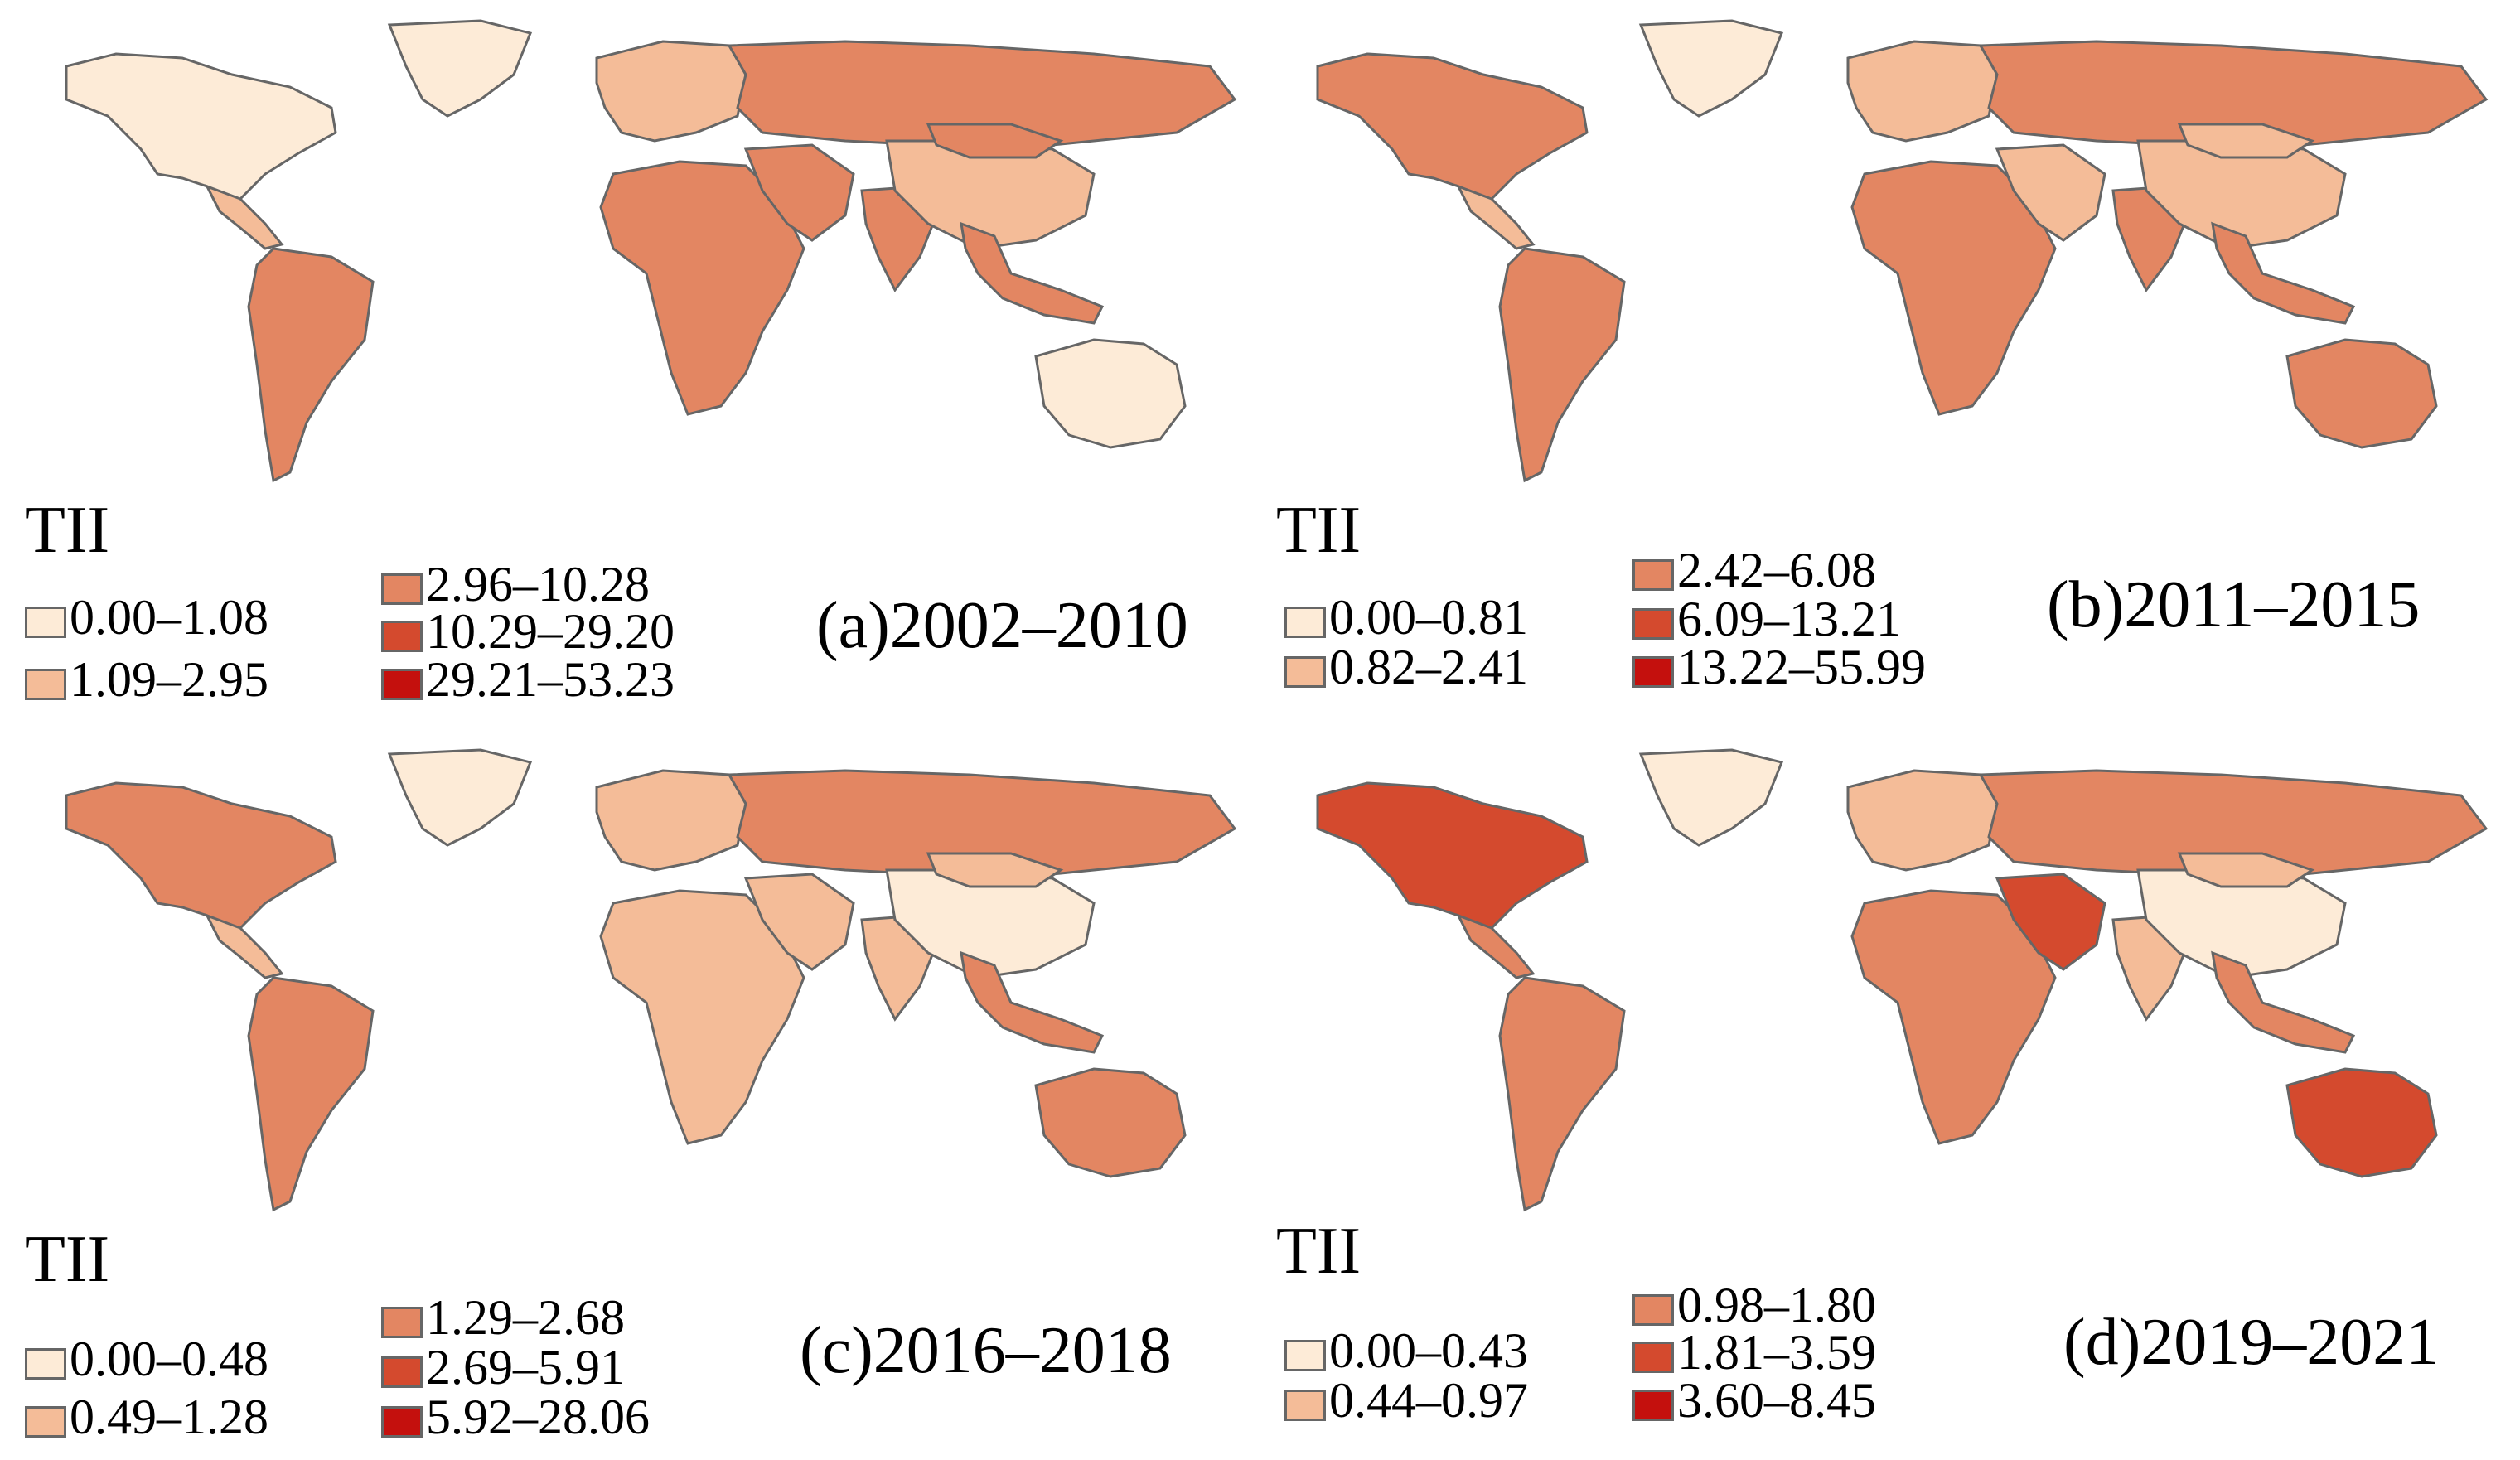 The height and width of the screenshot is (1460, 2520). I want to click on legend-class-2: 0.82–2.41, so click(1406, 667).